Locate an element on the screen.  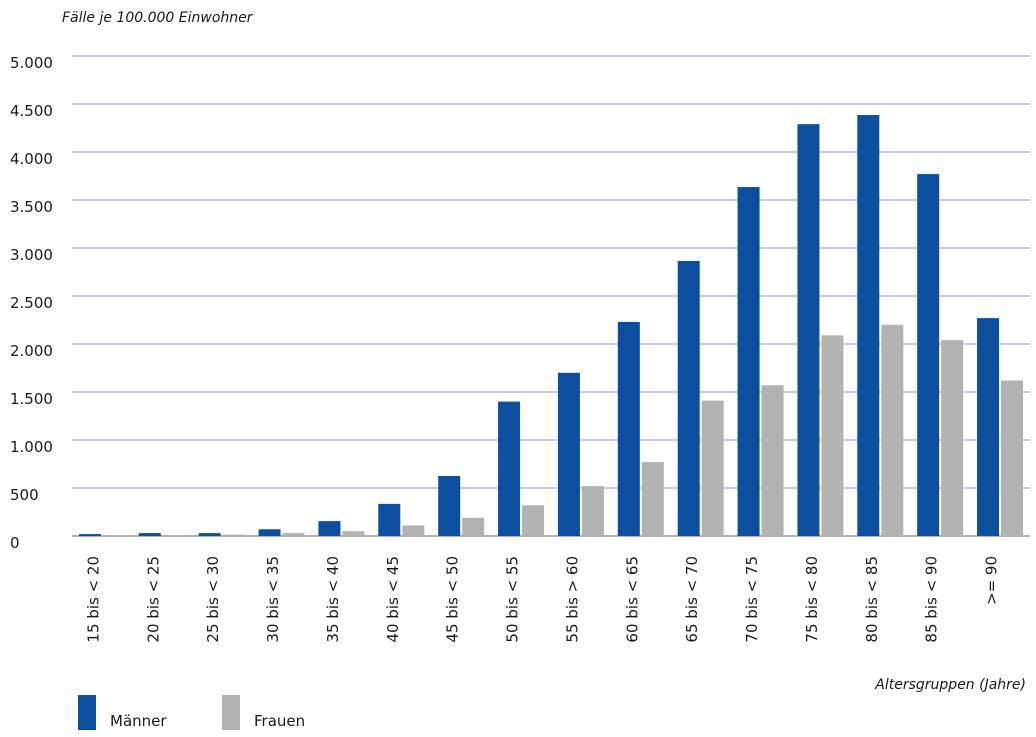
y-tick-label: 4.500 is located at coordinates (31, 111).